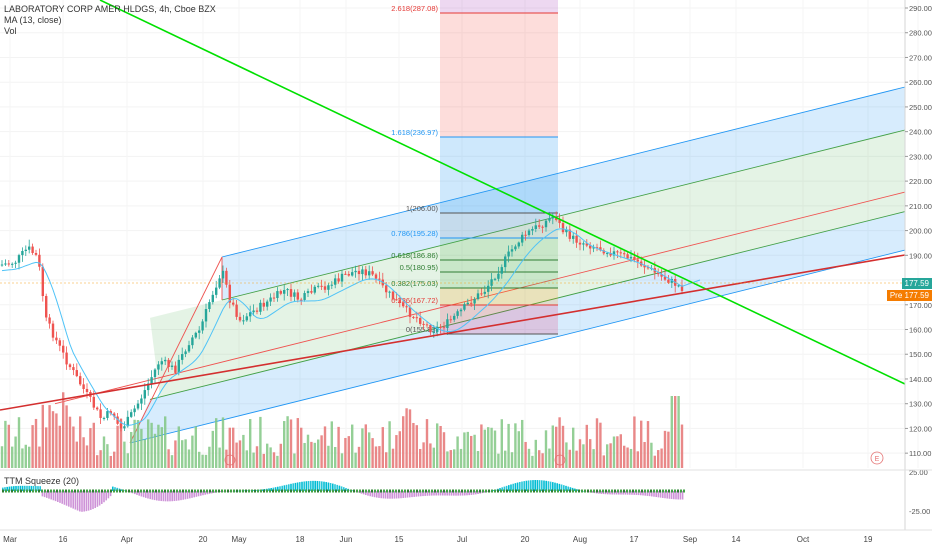  I want to click on price-tick-label: 250.00, so click(920, 107).